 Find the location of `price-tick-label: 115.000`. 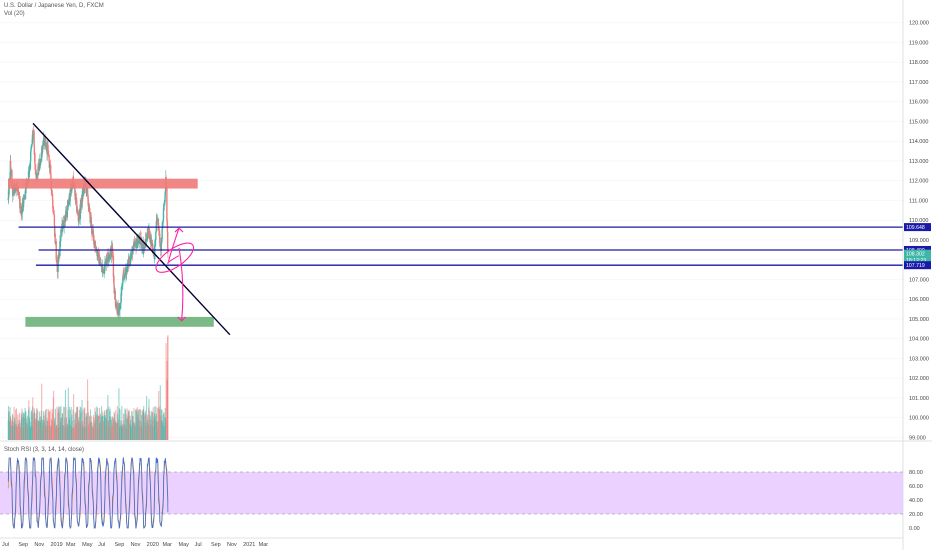

price-tick-label: 115.000 is located at coordinates (918, 122).